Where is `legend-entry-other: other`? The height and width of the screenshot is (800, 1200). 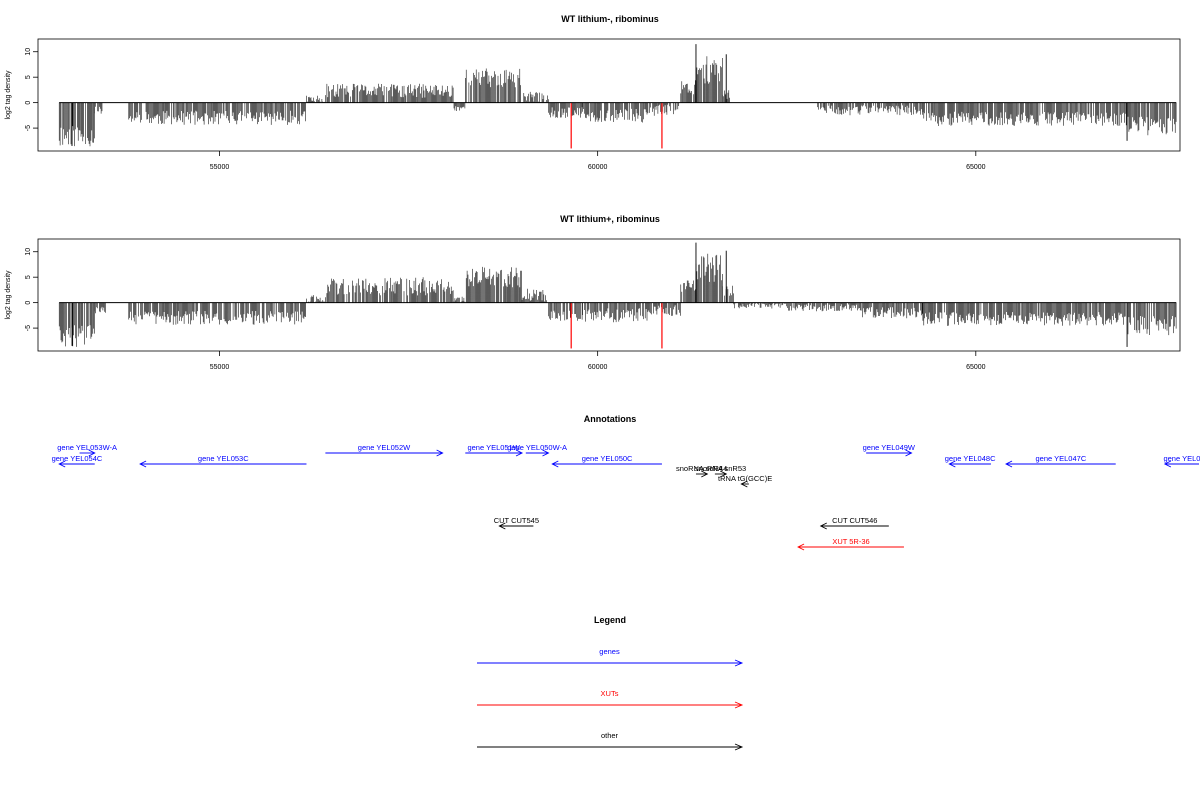 legend-entry-other: other is located at coordinates (610, 741).